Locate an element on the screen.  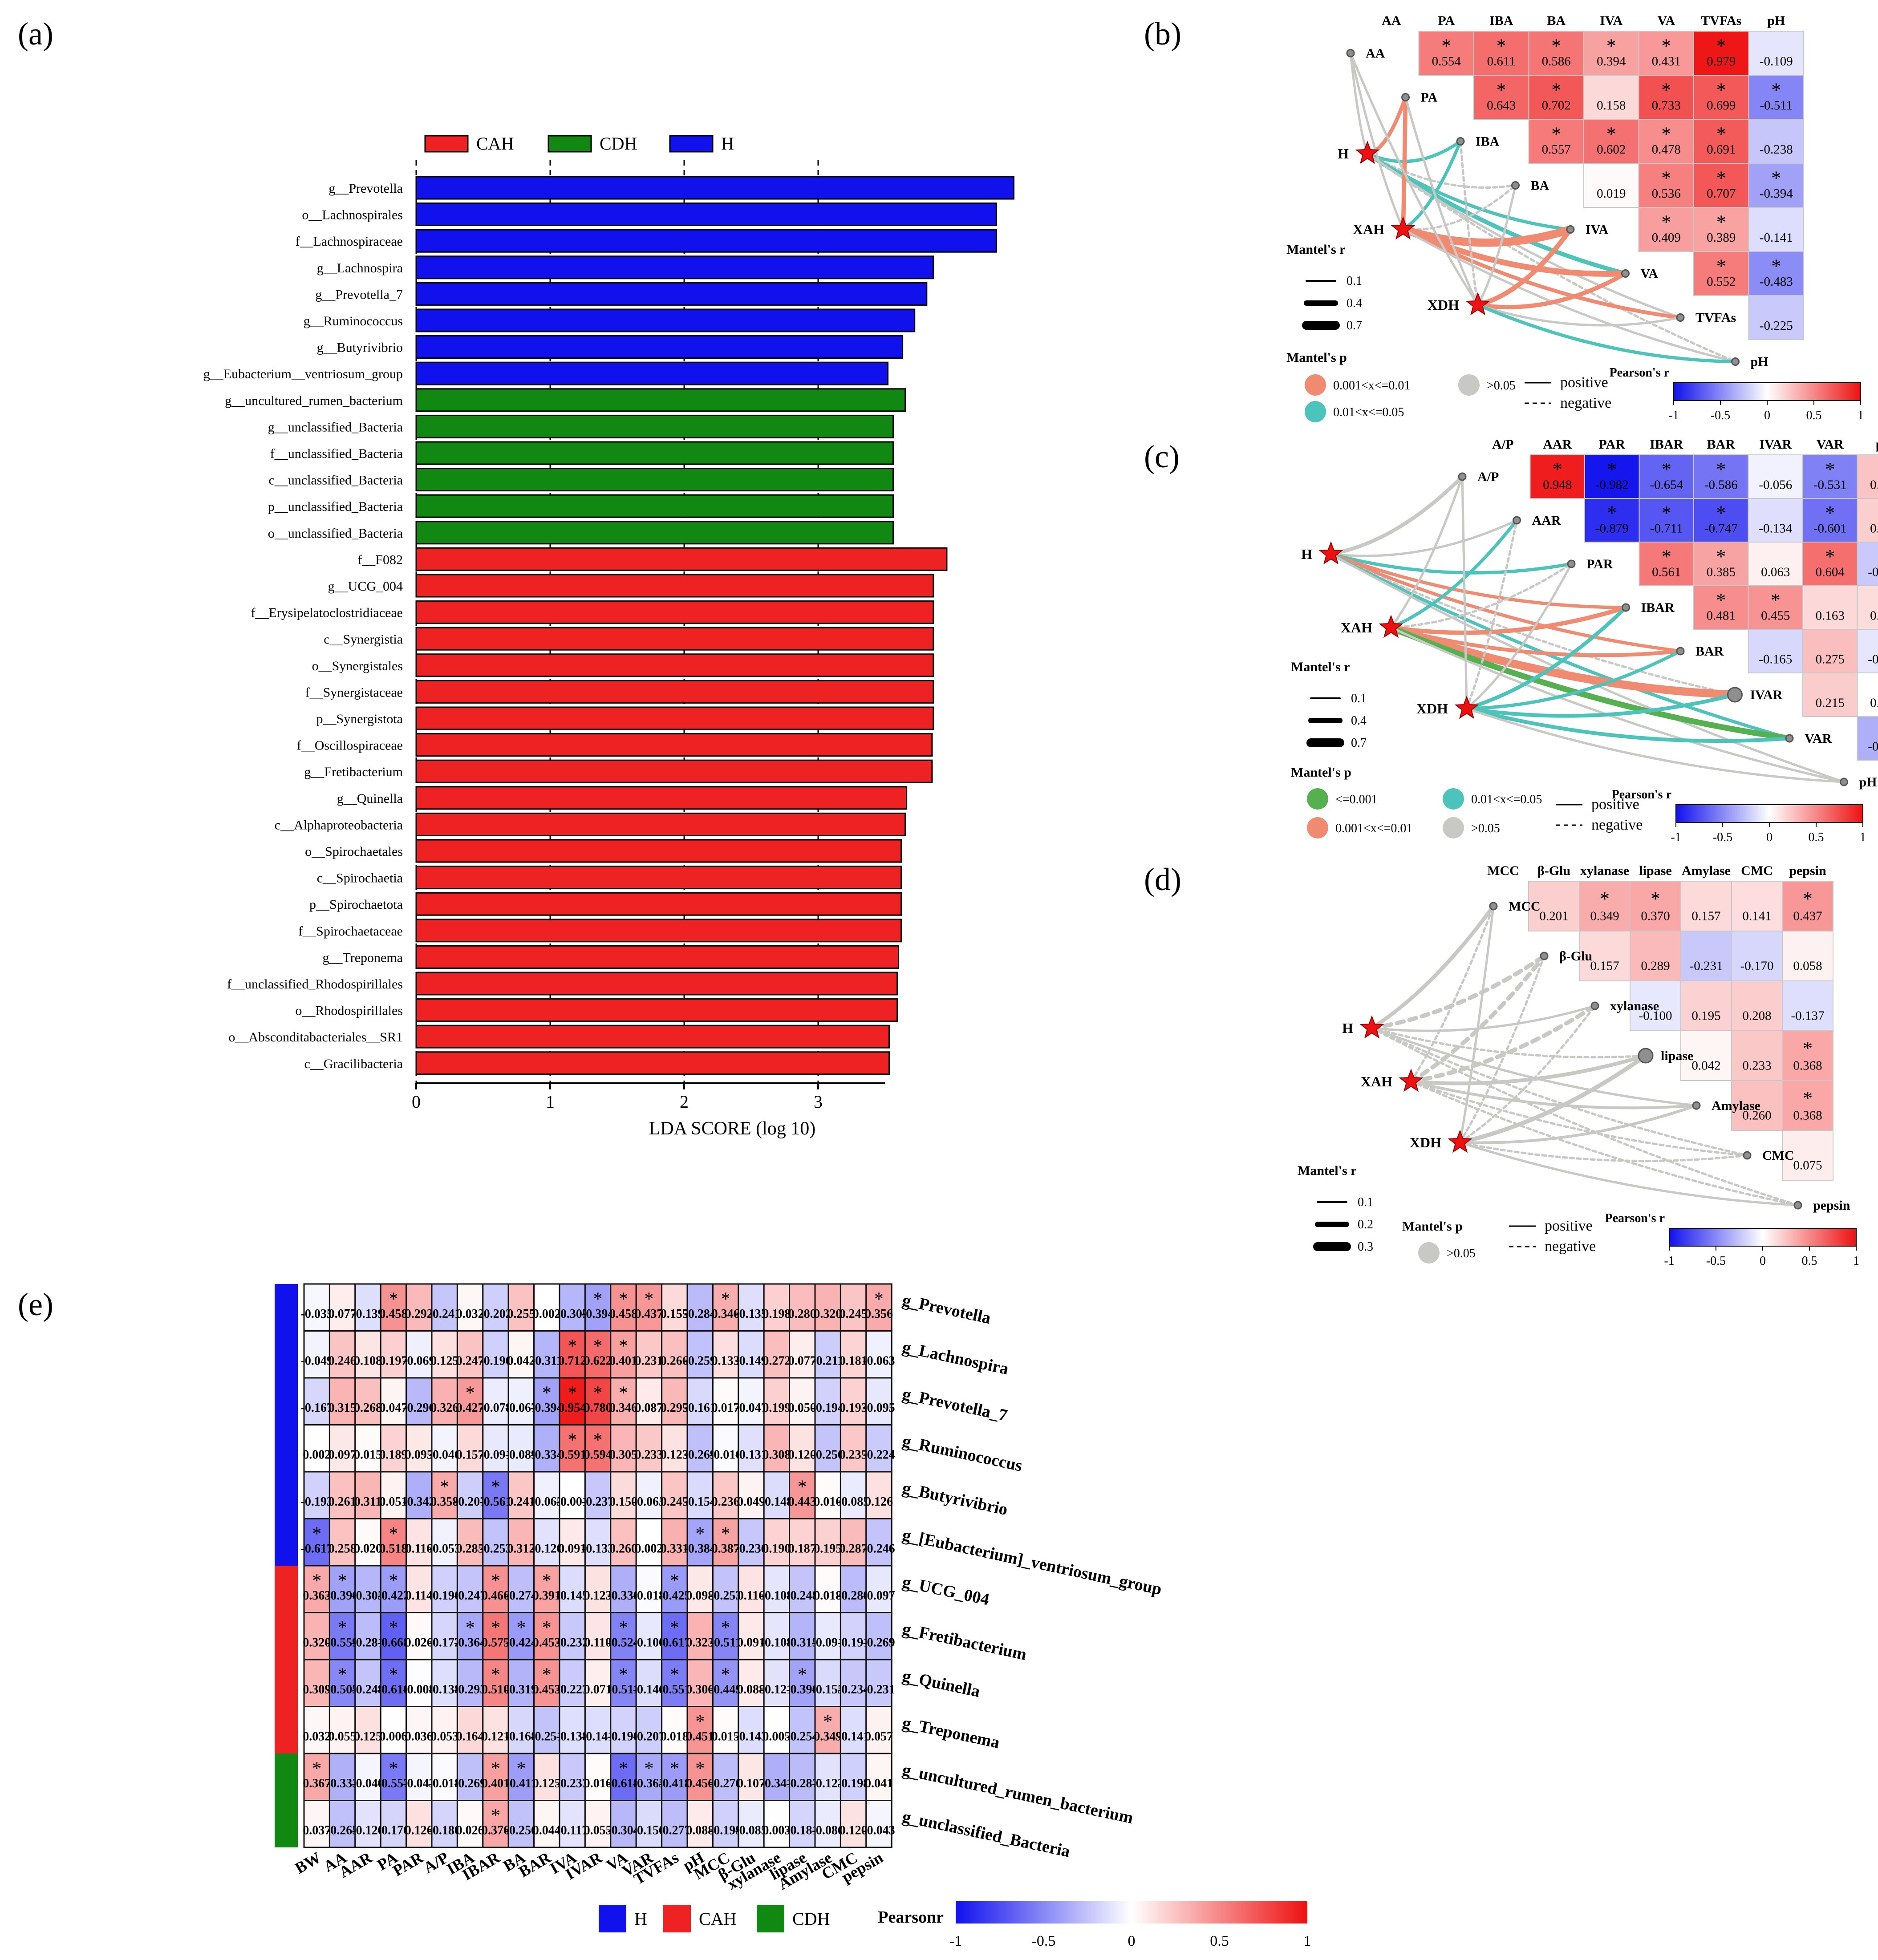
node-label: AA is located at coordinates (1375, 54).